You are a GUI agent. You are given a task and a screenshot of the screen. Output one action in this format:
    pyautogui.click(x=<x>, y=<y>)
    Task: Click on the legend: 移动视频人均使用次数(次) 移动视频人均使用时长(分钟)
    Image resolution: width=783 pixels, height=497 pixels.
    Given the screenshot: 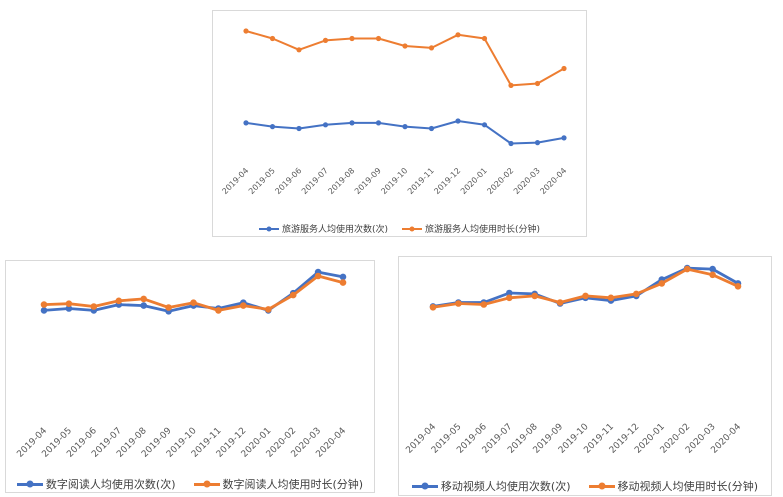 What is the action you would take?
    pyautogui.click(x=585, y=486)
    